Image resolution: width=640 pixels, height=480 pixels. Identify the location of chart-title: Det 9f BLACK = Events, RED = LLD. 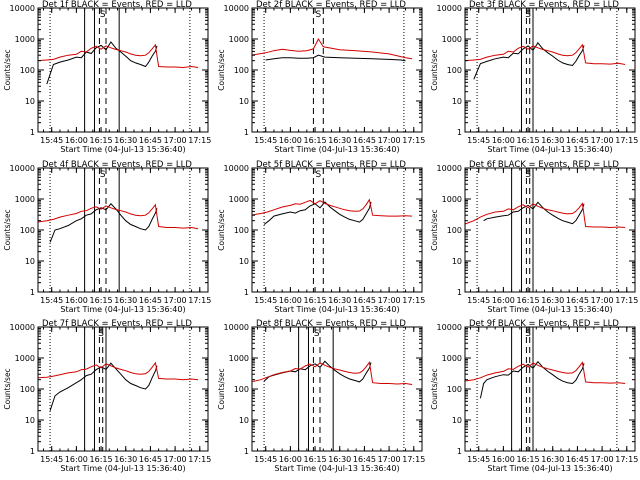
(544, 324).